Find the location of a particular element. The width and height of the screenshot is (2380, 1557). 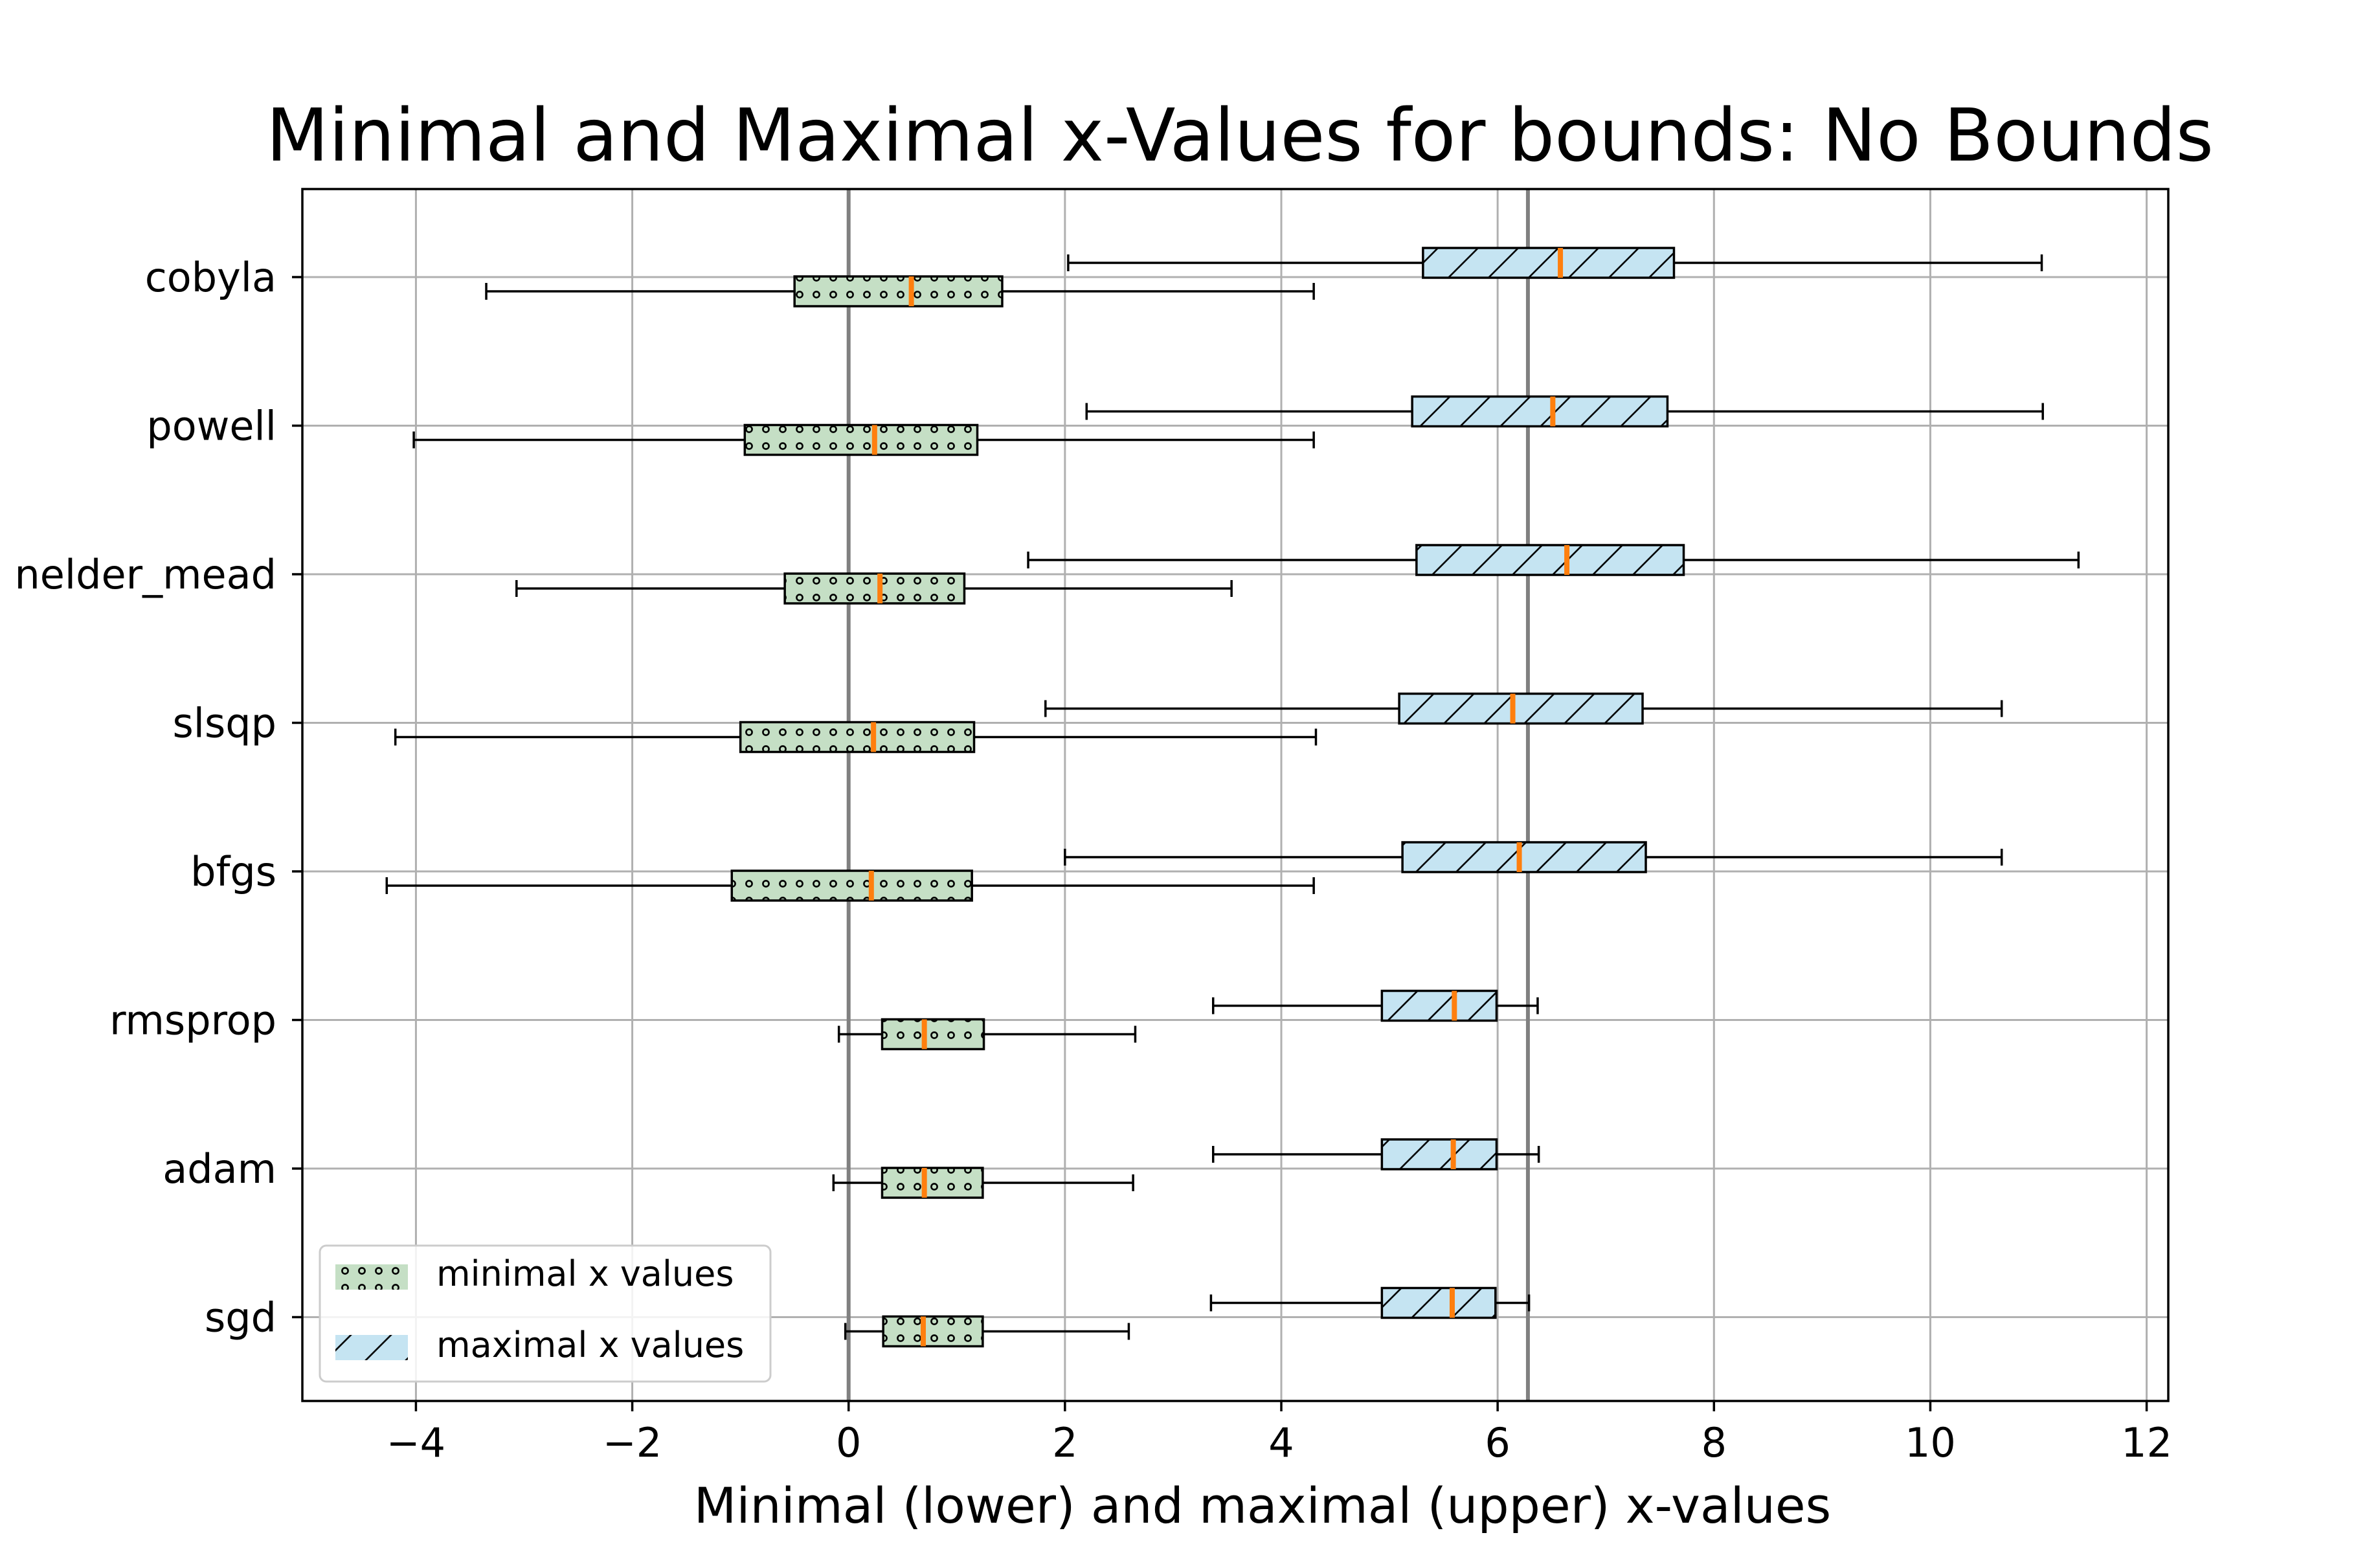

y-tick-label: adam is located at coordinates (220, 1169).